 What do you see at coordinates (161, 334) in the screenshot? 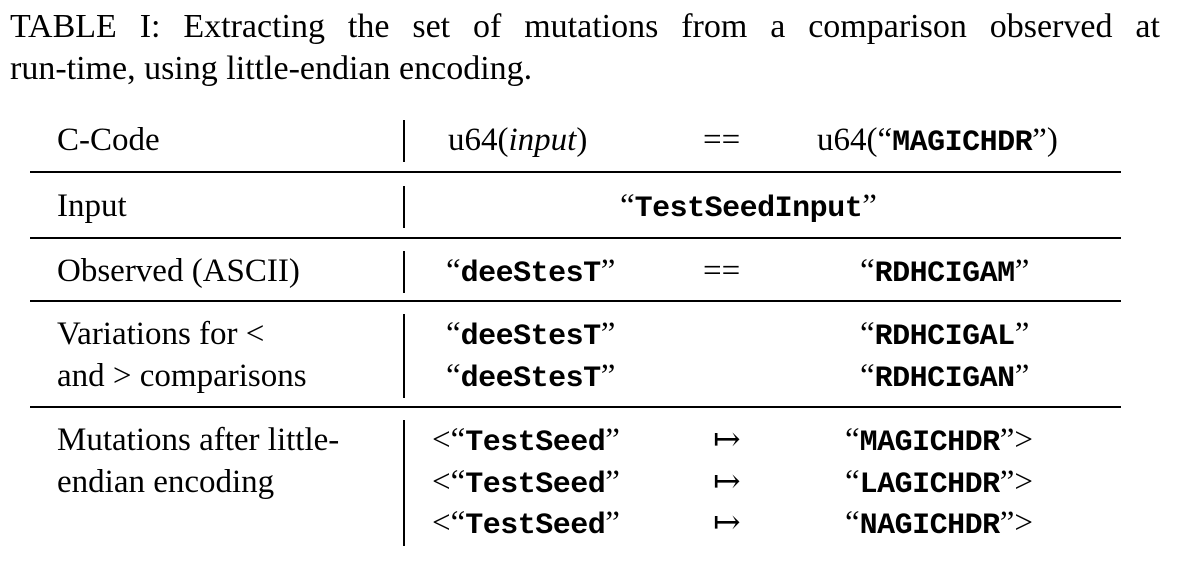
I see `variations-label-line-1: Variations for <` at bounding box center [161, 334].